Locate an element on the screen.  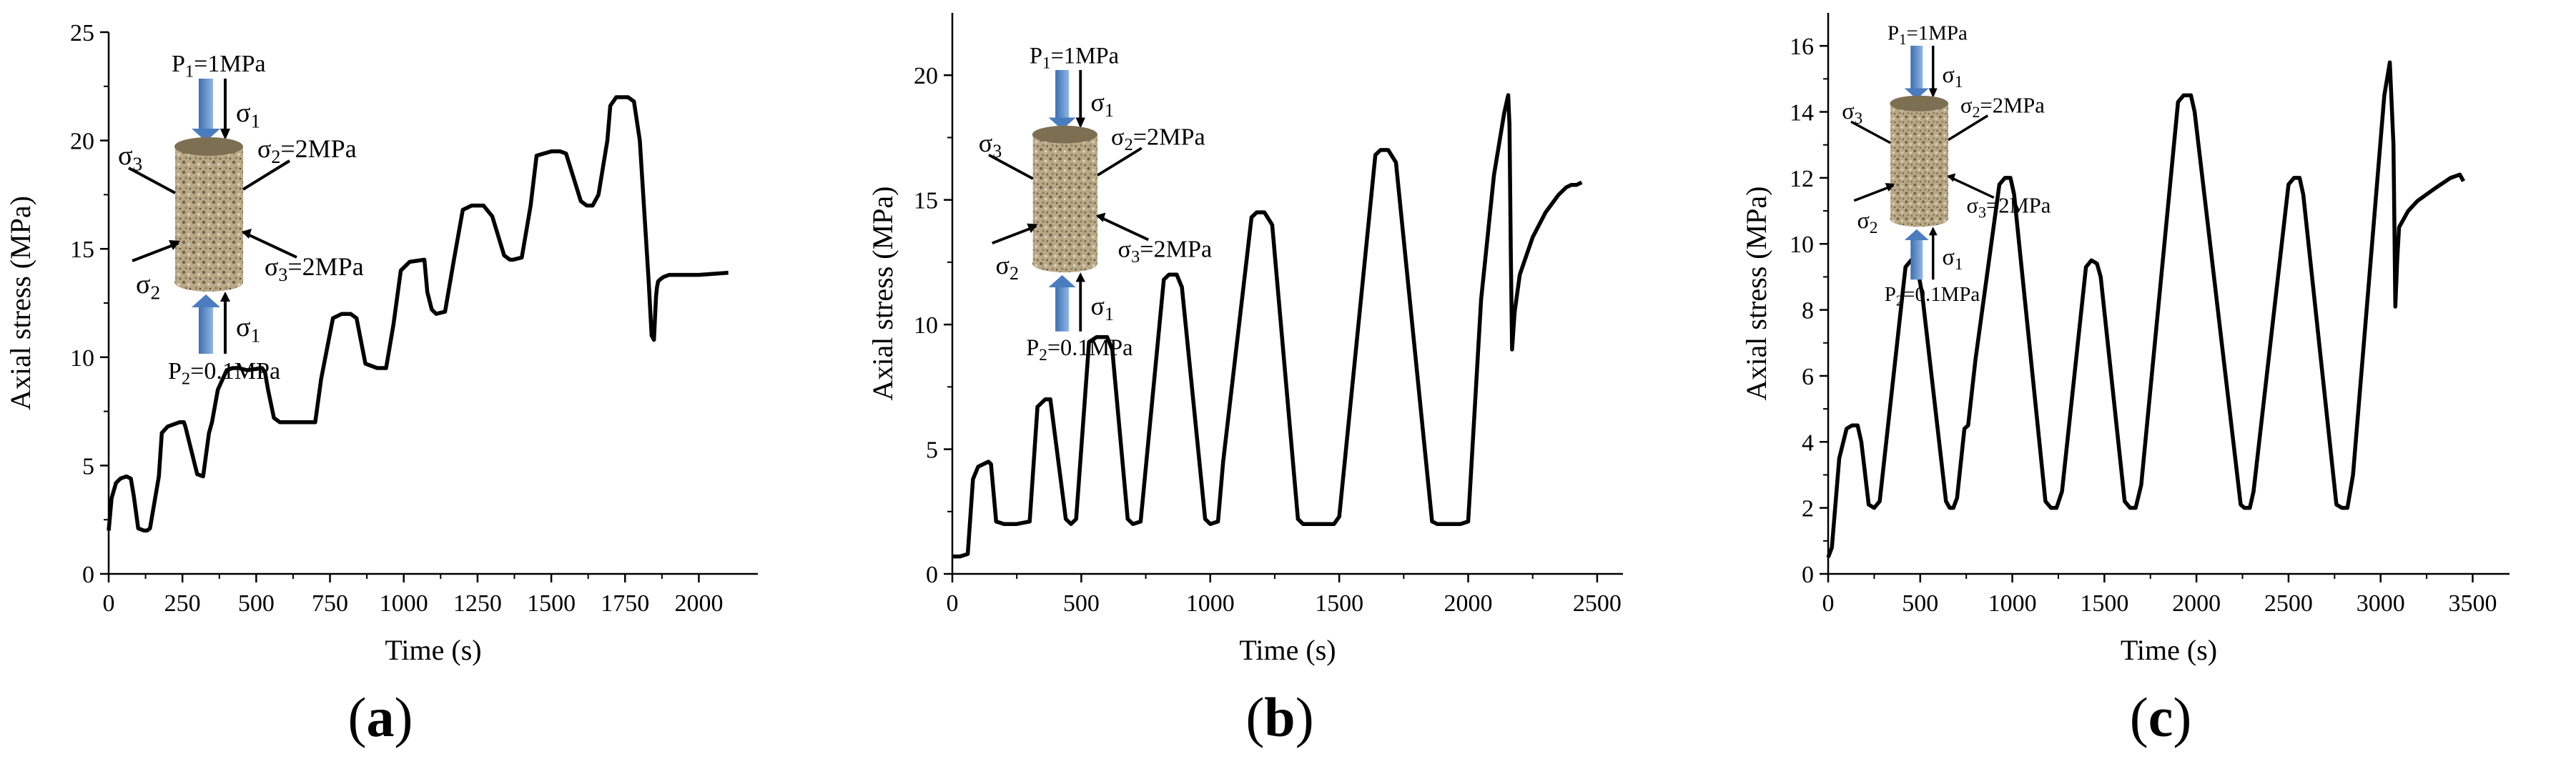
axial-stress-series-line is located at coordinates (1267, 326).